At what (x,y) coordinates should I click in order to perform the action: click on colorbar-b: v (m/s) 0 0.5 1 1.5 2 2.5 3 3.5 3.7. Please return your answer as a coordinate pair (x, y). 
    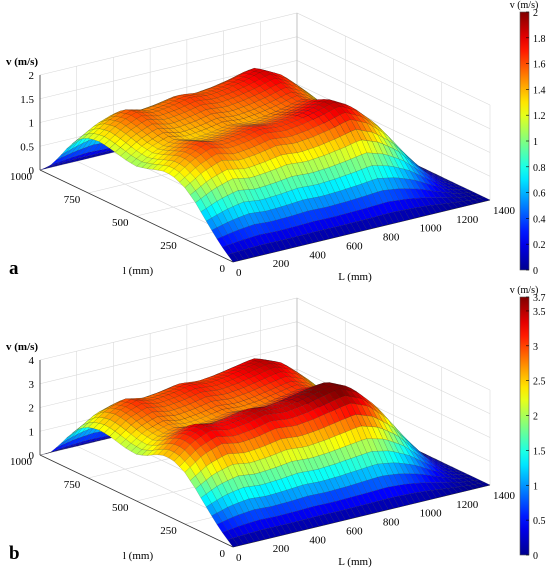
    Looking at the image, I should click on (528, 423).